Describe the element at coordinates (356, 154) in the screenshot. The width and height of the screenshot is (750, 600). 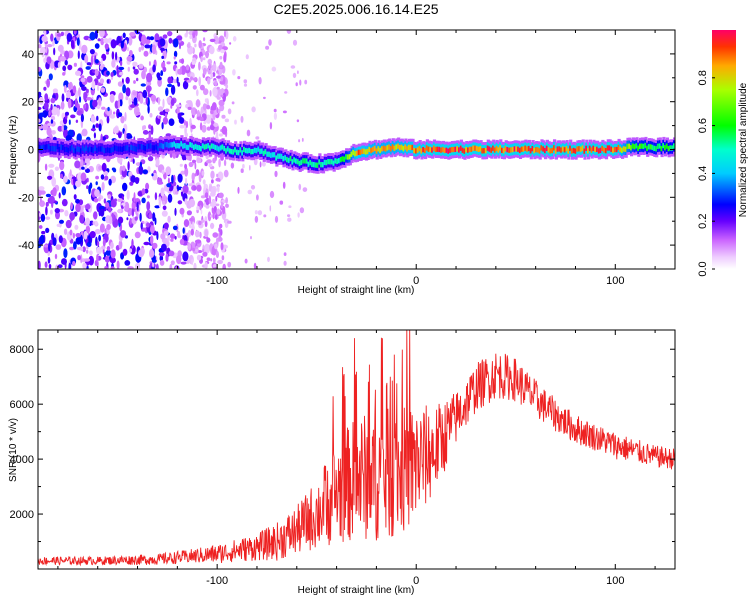
I see `spectrogram-ridge` at that location.